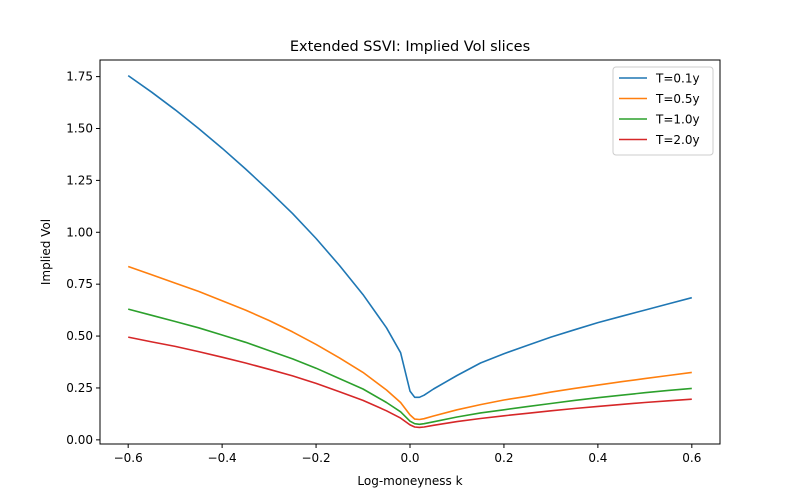 The width and height of the screenshot is (800, 500). What do you see at coordinates (222, 458) in the screenshot?
I see `x-tick-label: −0.4` at bounding box center [222, 458].